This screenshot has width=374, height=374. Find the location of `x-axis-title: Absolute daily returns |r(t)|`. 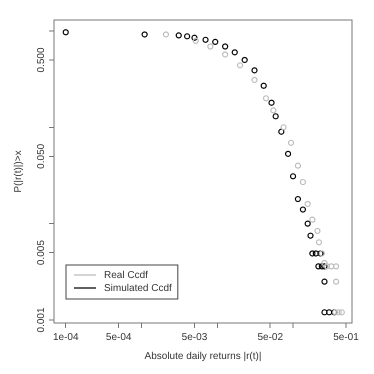

x-axis-title: Absolute daily returns |r(t)| is located at coordinates (203, 356).